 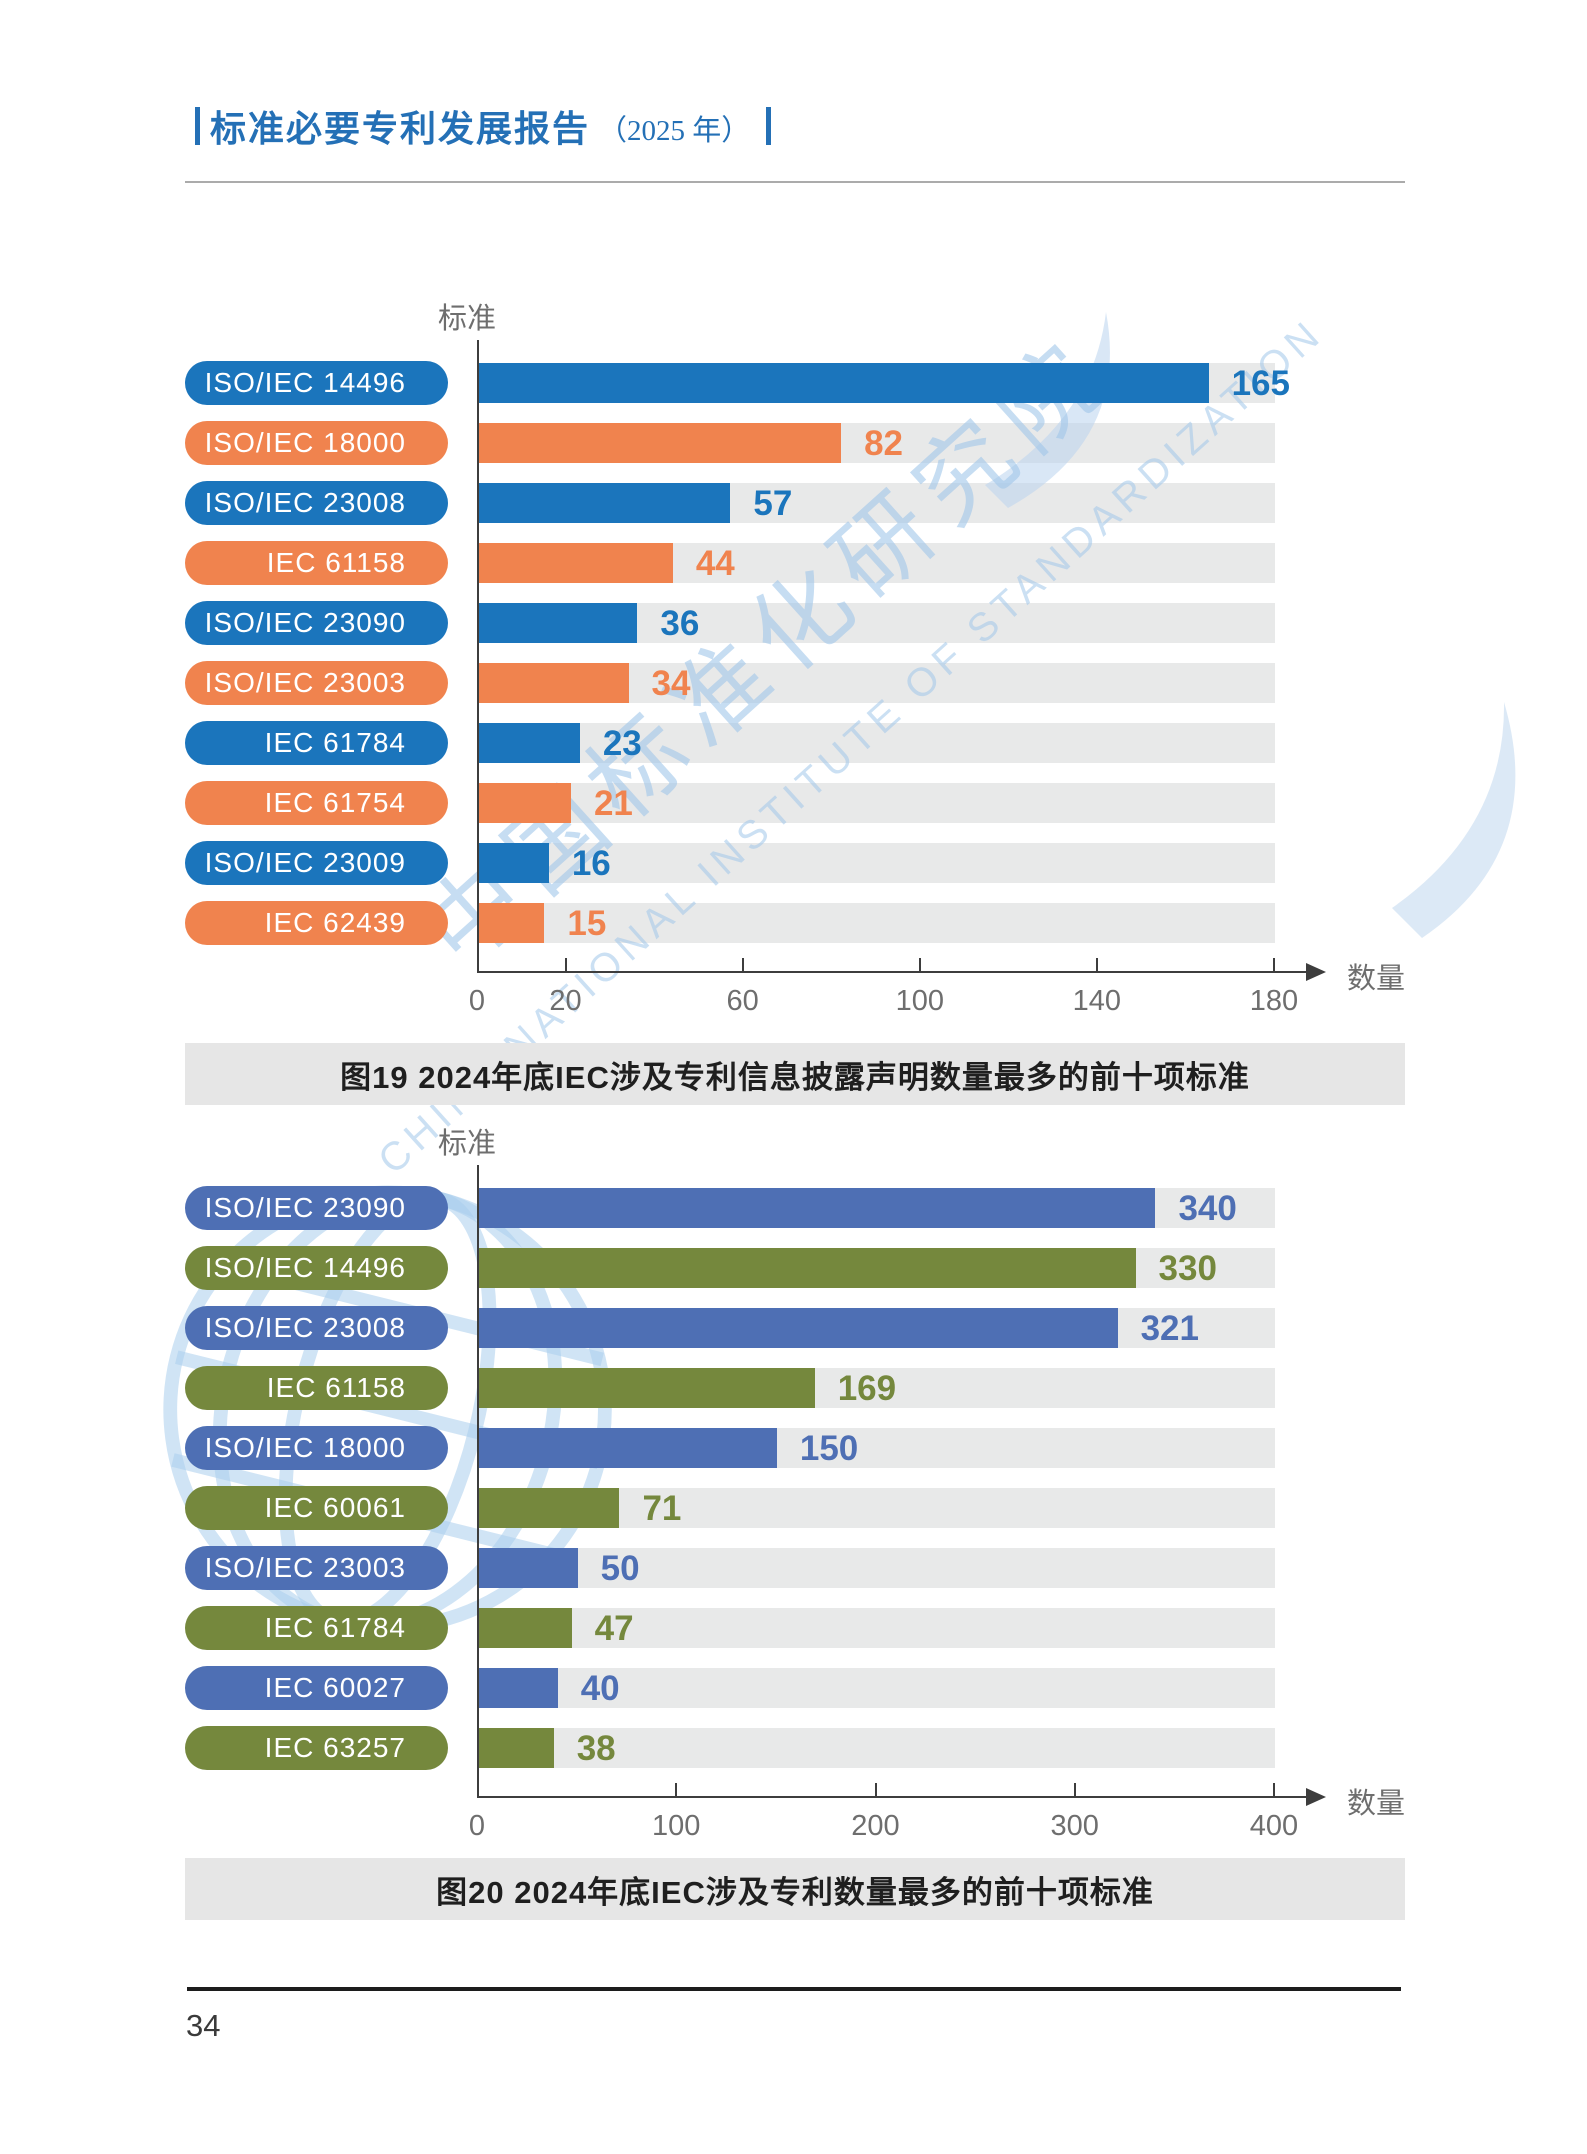 What do you see at coordinates (876, 683) in the screenshot?
I see `bar-plot: 34` at bounding box center [876, 683].